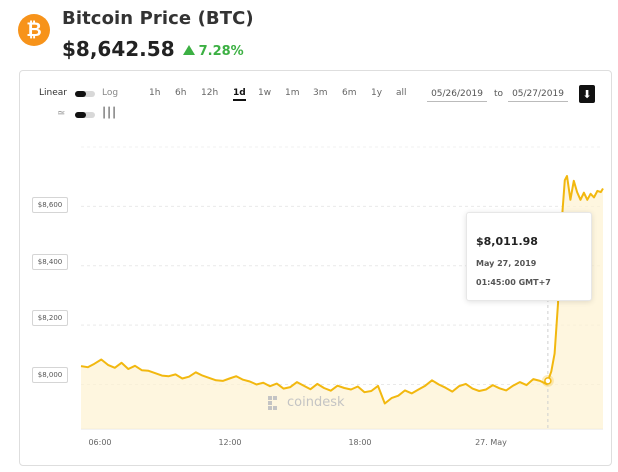 Image resolution: width=618 pixels, height=472 pixels. I want to click on price-row: $8,642.58 7.28%, so click(153, 49).